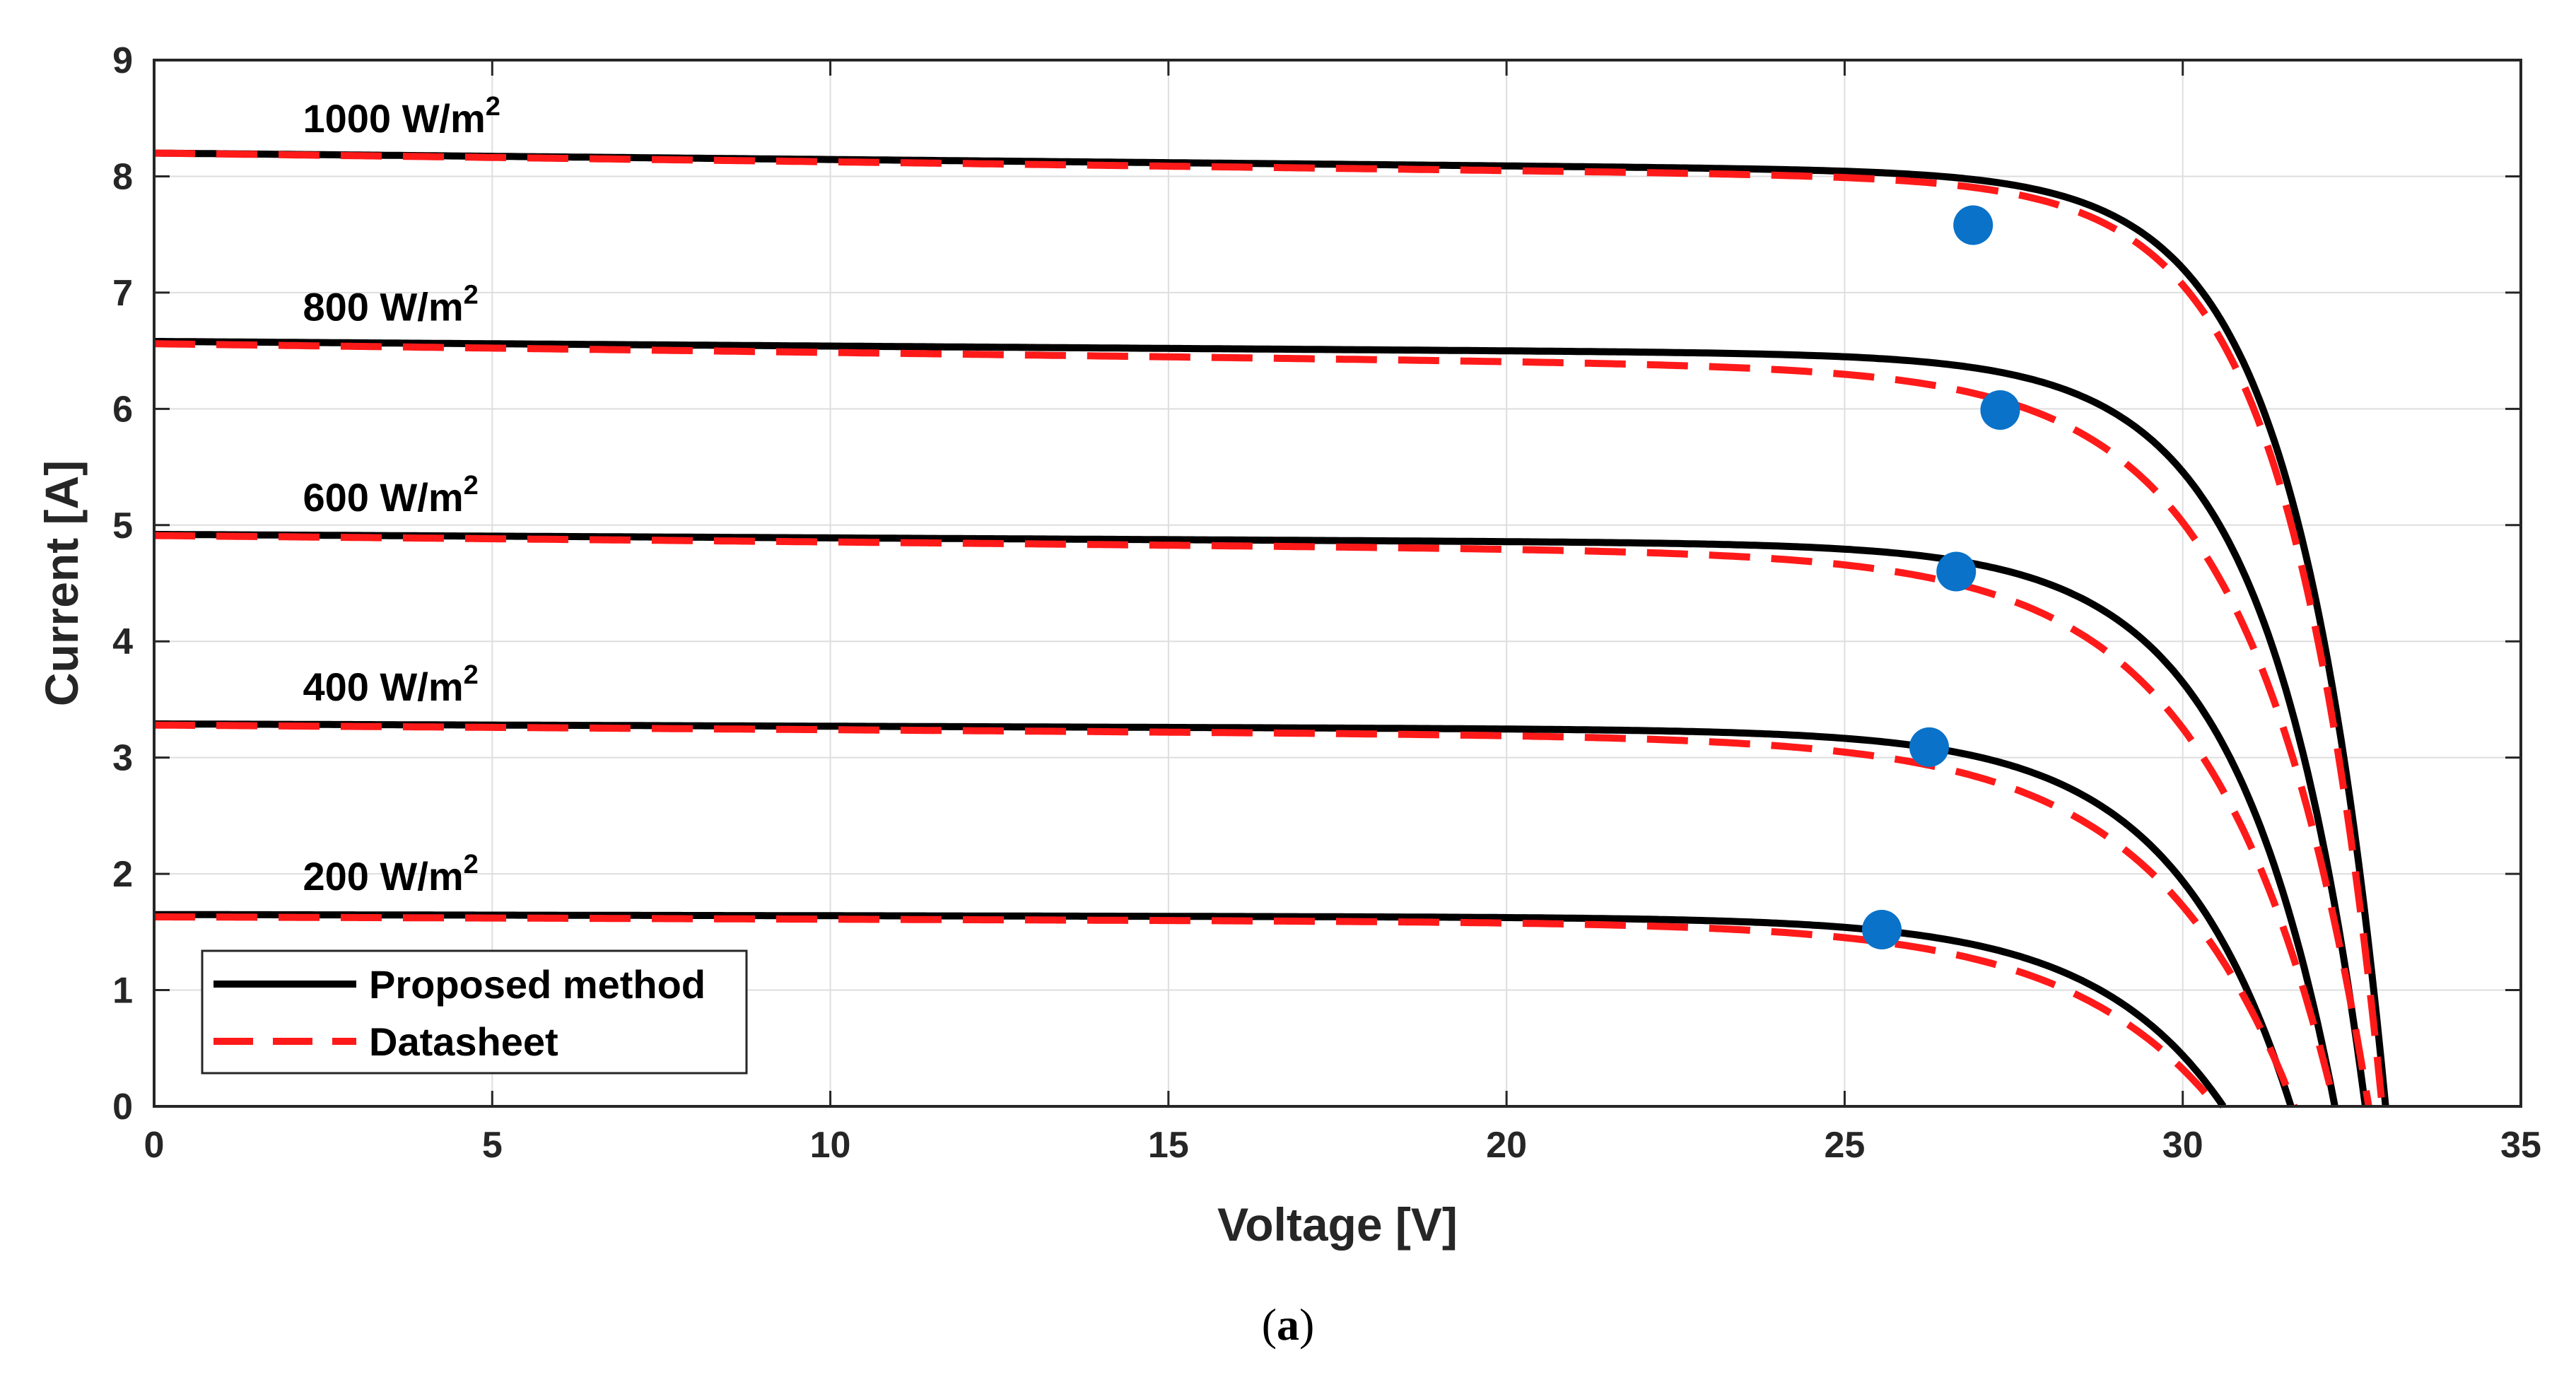 The image size is (2576, 1375). Describe the element at coordinates (123, 1107) in the screenshot. I see `y-tick-label: 0` at that location.